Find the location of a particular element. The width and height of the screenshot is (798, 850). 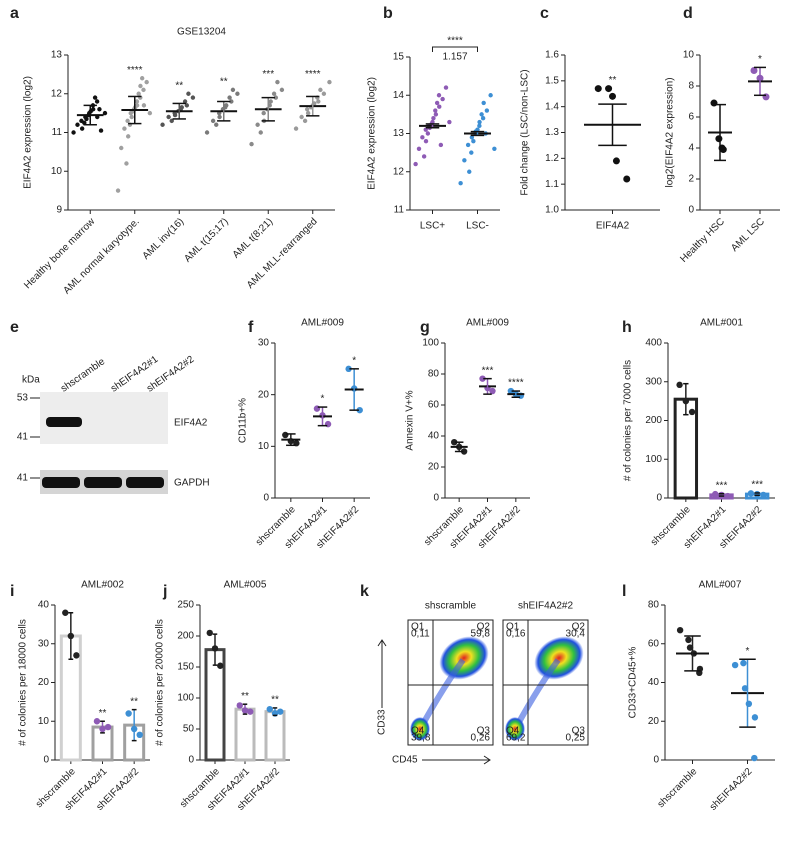

y-tick-label: 100 is located at coordinates (185, 698).